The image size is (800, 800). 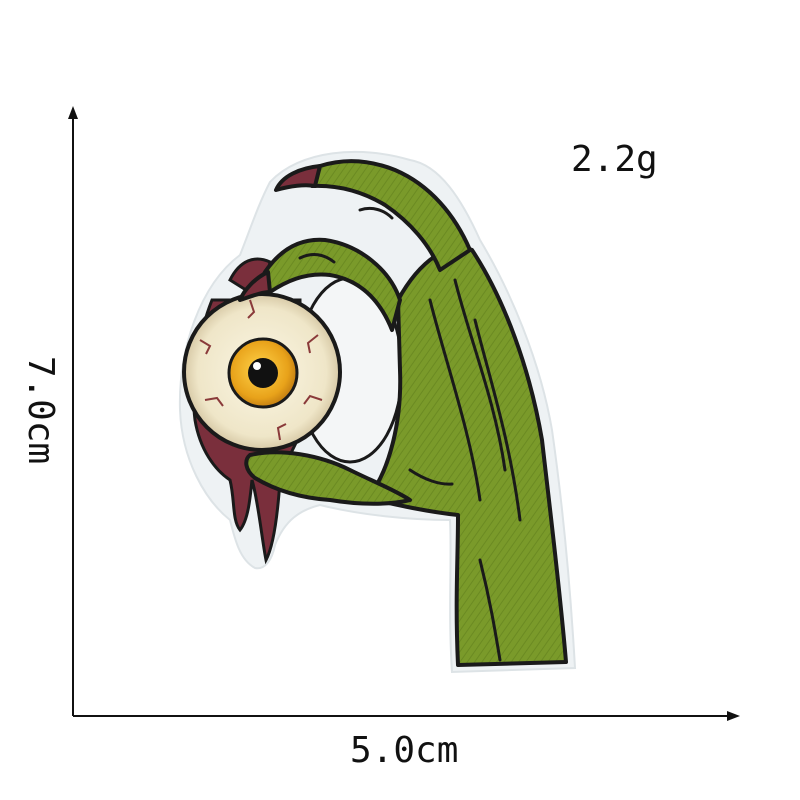 What do you see at coordinates (40, 410) in the screenshot?
I see `height-dimension-label: 7.0cm` at bounding box center [40, 410].